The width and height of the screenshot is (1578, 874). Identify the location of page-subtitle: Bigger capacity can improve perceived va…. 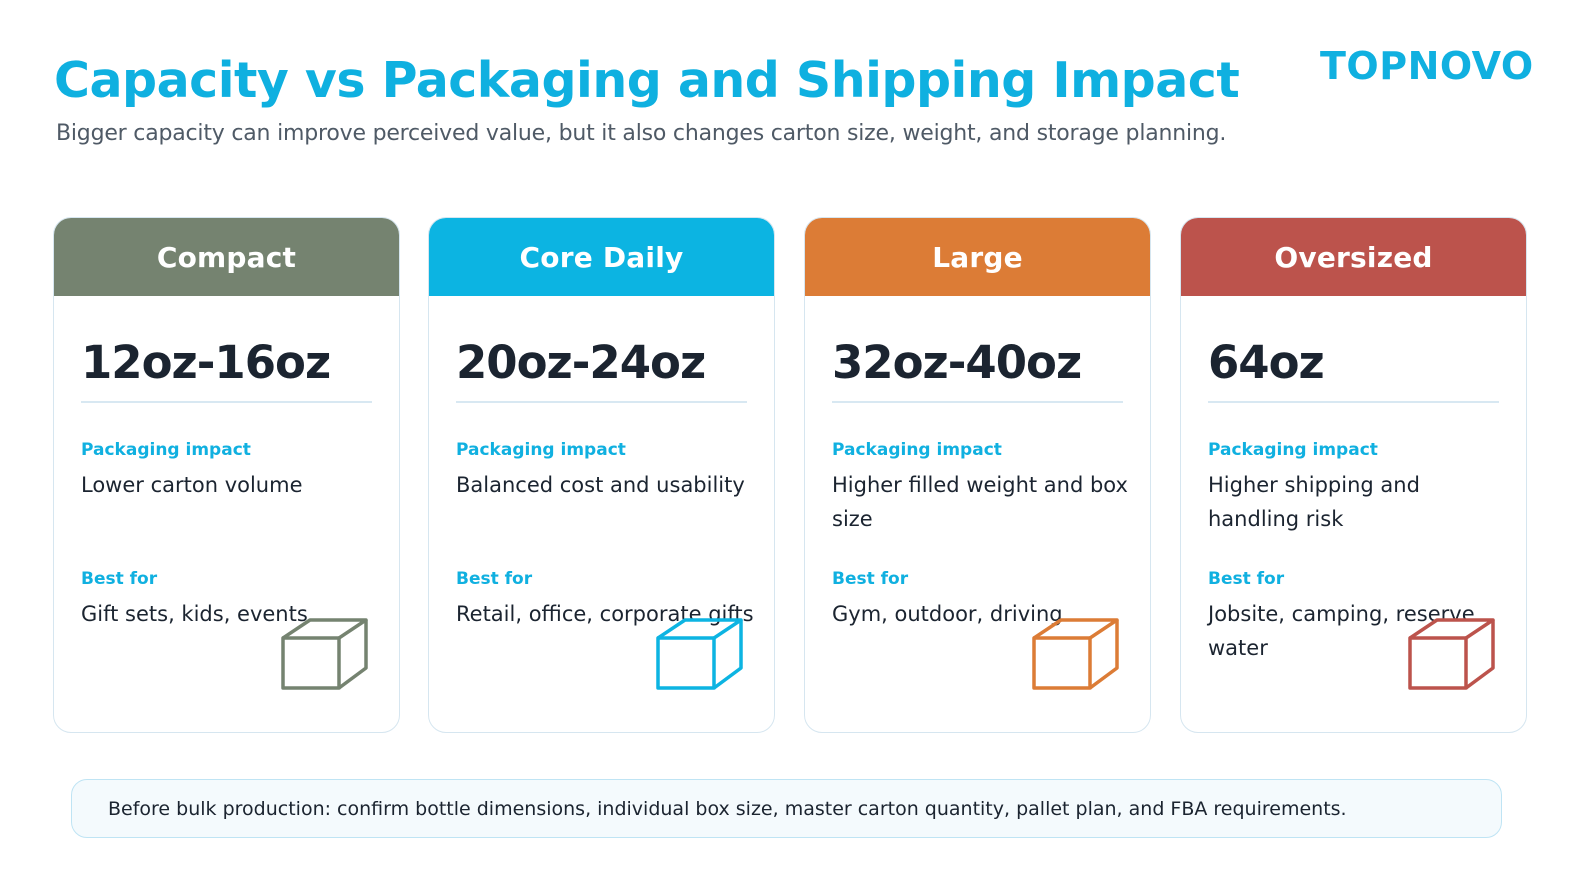
(641, 133).